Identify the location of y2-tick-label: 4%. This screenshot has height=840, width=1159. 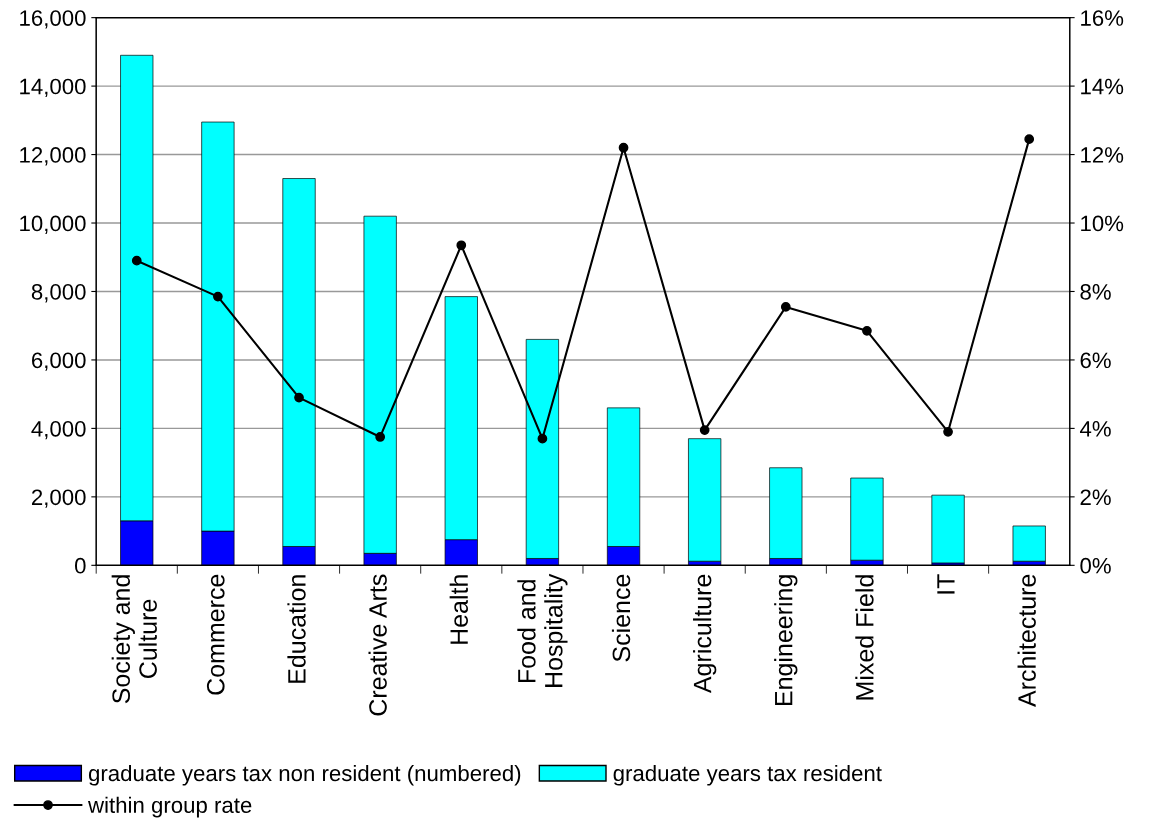
(1095, 429).